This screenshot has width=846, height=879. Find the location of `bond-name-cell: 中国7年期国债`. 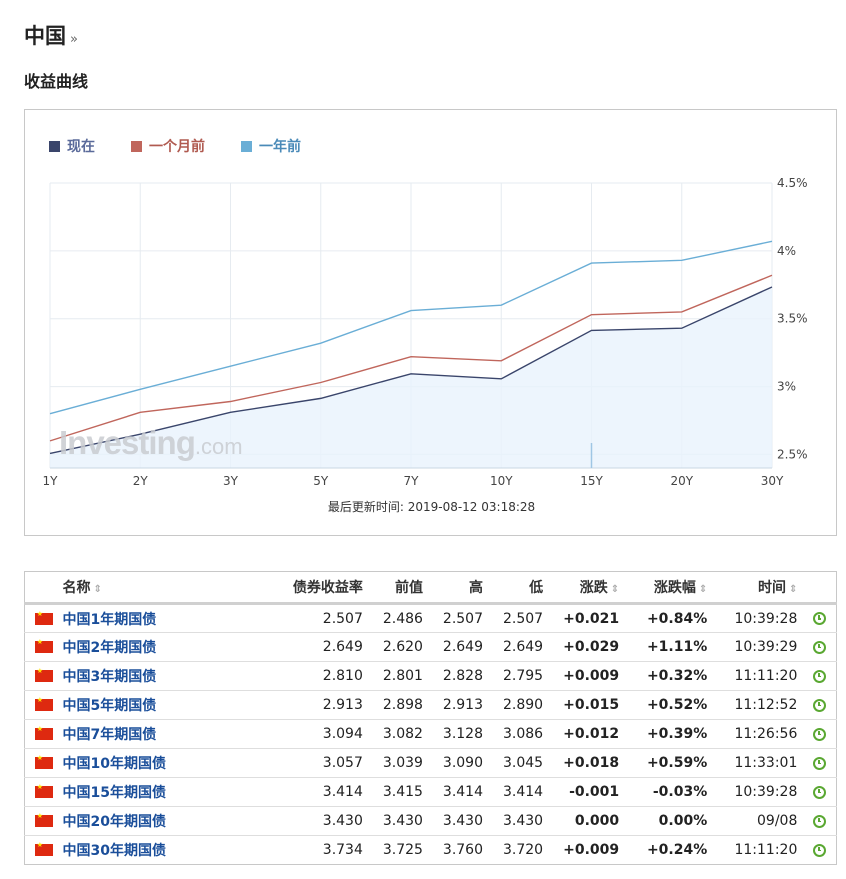

bond-name-cell: 中国7年期国债 is located at coordinates (167, 734).